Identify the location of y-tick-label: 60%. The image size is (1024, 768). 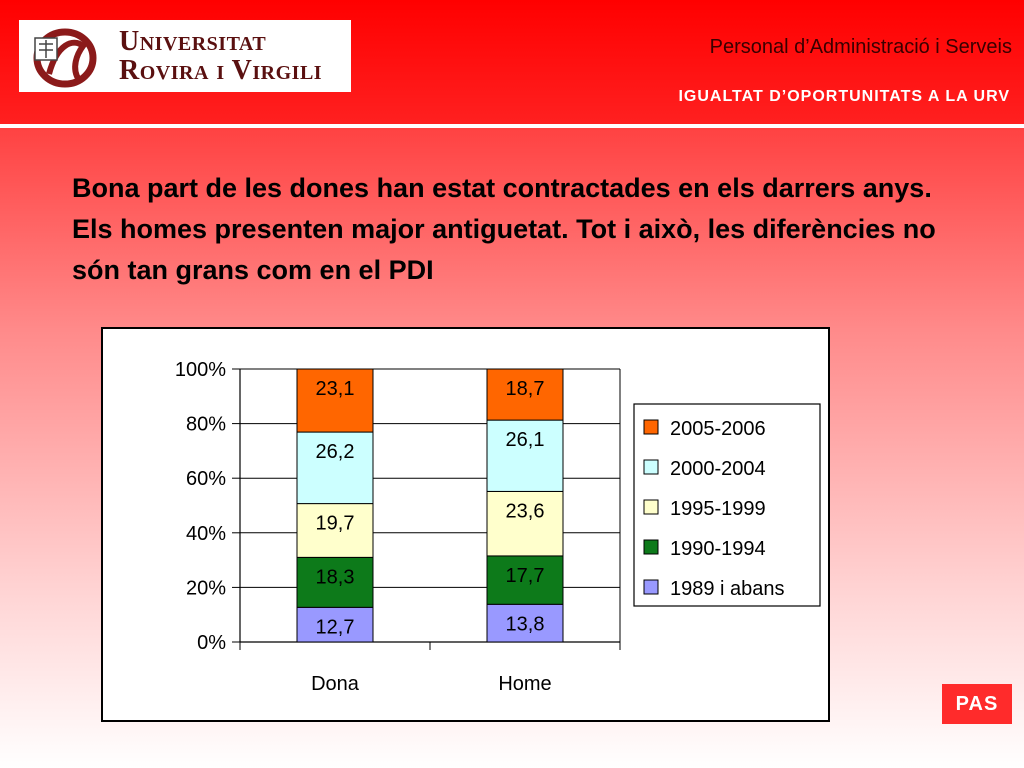
(206, 479).